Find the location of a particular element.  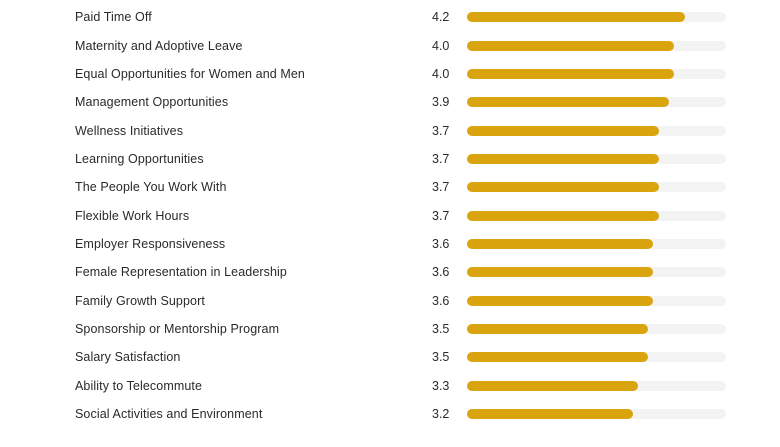

chart-row: Female Representation in Leadership 3.6 is located at coordinates (390, 272).